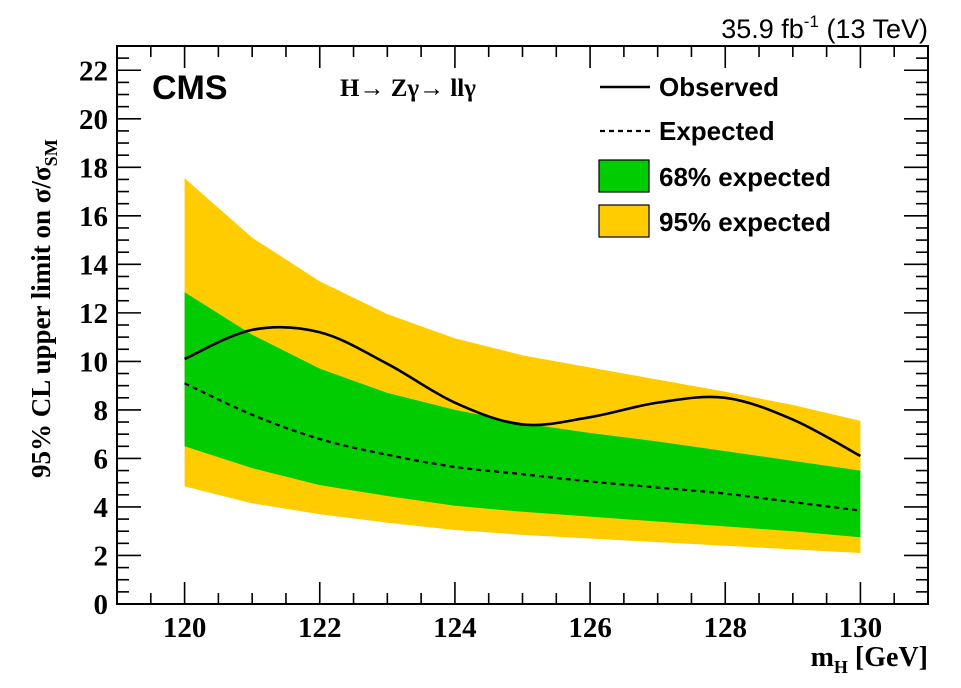  I want to click on y-tick-labels: 0 2 4 6 8 10 12 14 16 18 20 22, so click(93, 338).